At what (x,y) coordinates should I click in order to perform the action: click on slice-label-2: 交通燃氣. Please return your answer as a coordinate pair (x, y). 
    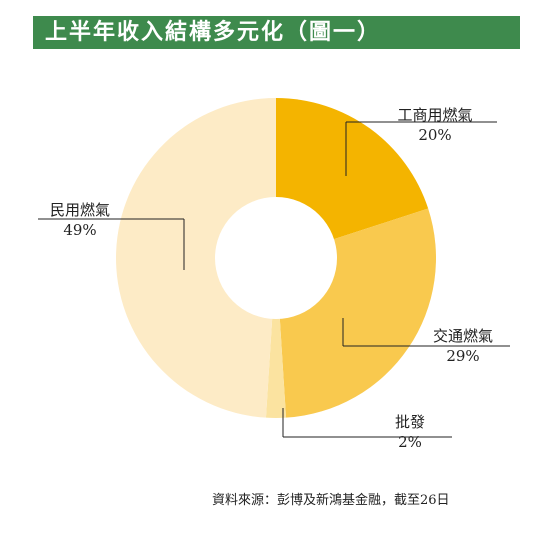
    Looking at the image, I should click on (463, 336).